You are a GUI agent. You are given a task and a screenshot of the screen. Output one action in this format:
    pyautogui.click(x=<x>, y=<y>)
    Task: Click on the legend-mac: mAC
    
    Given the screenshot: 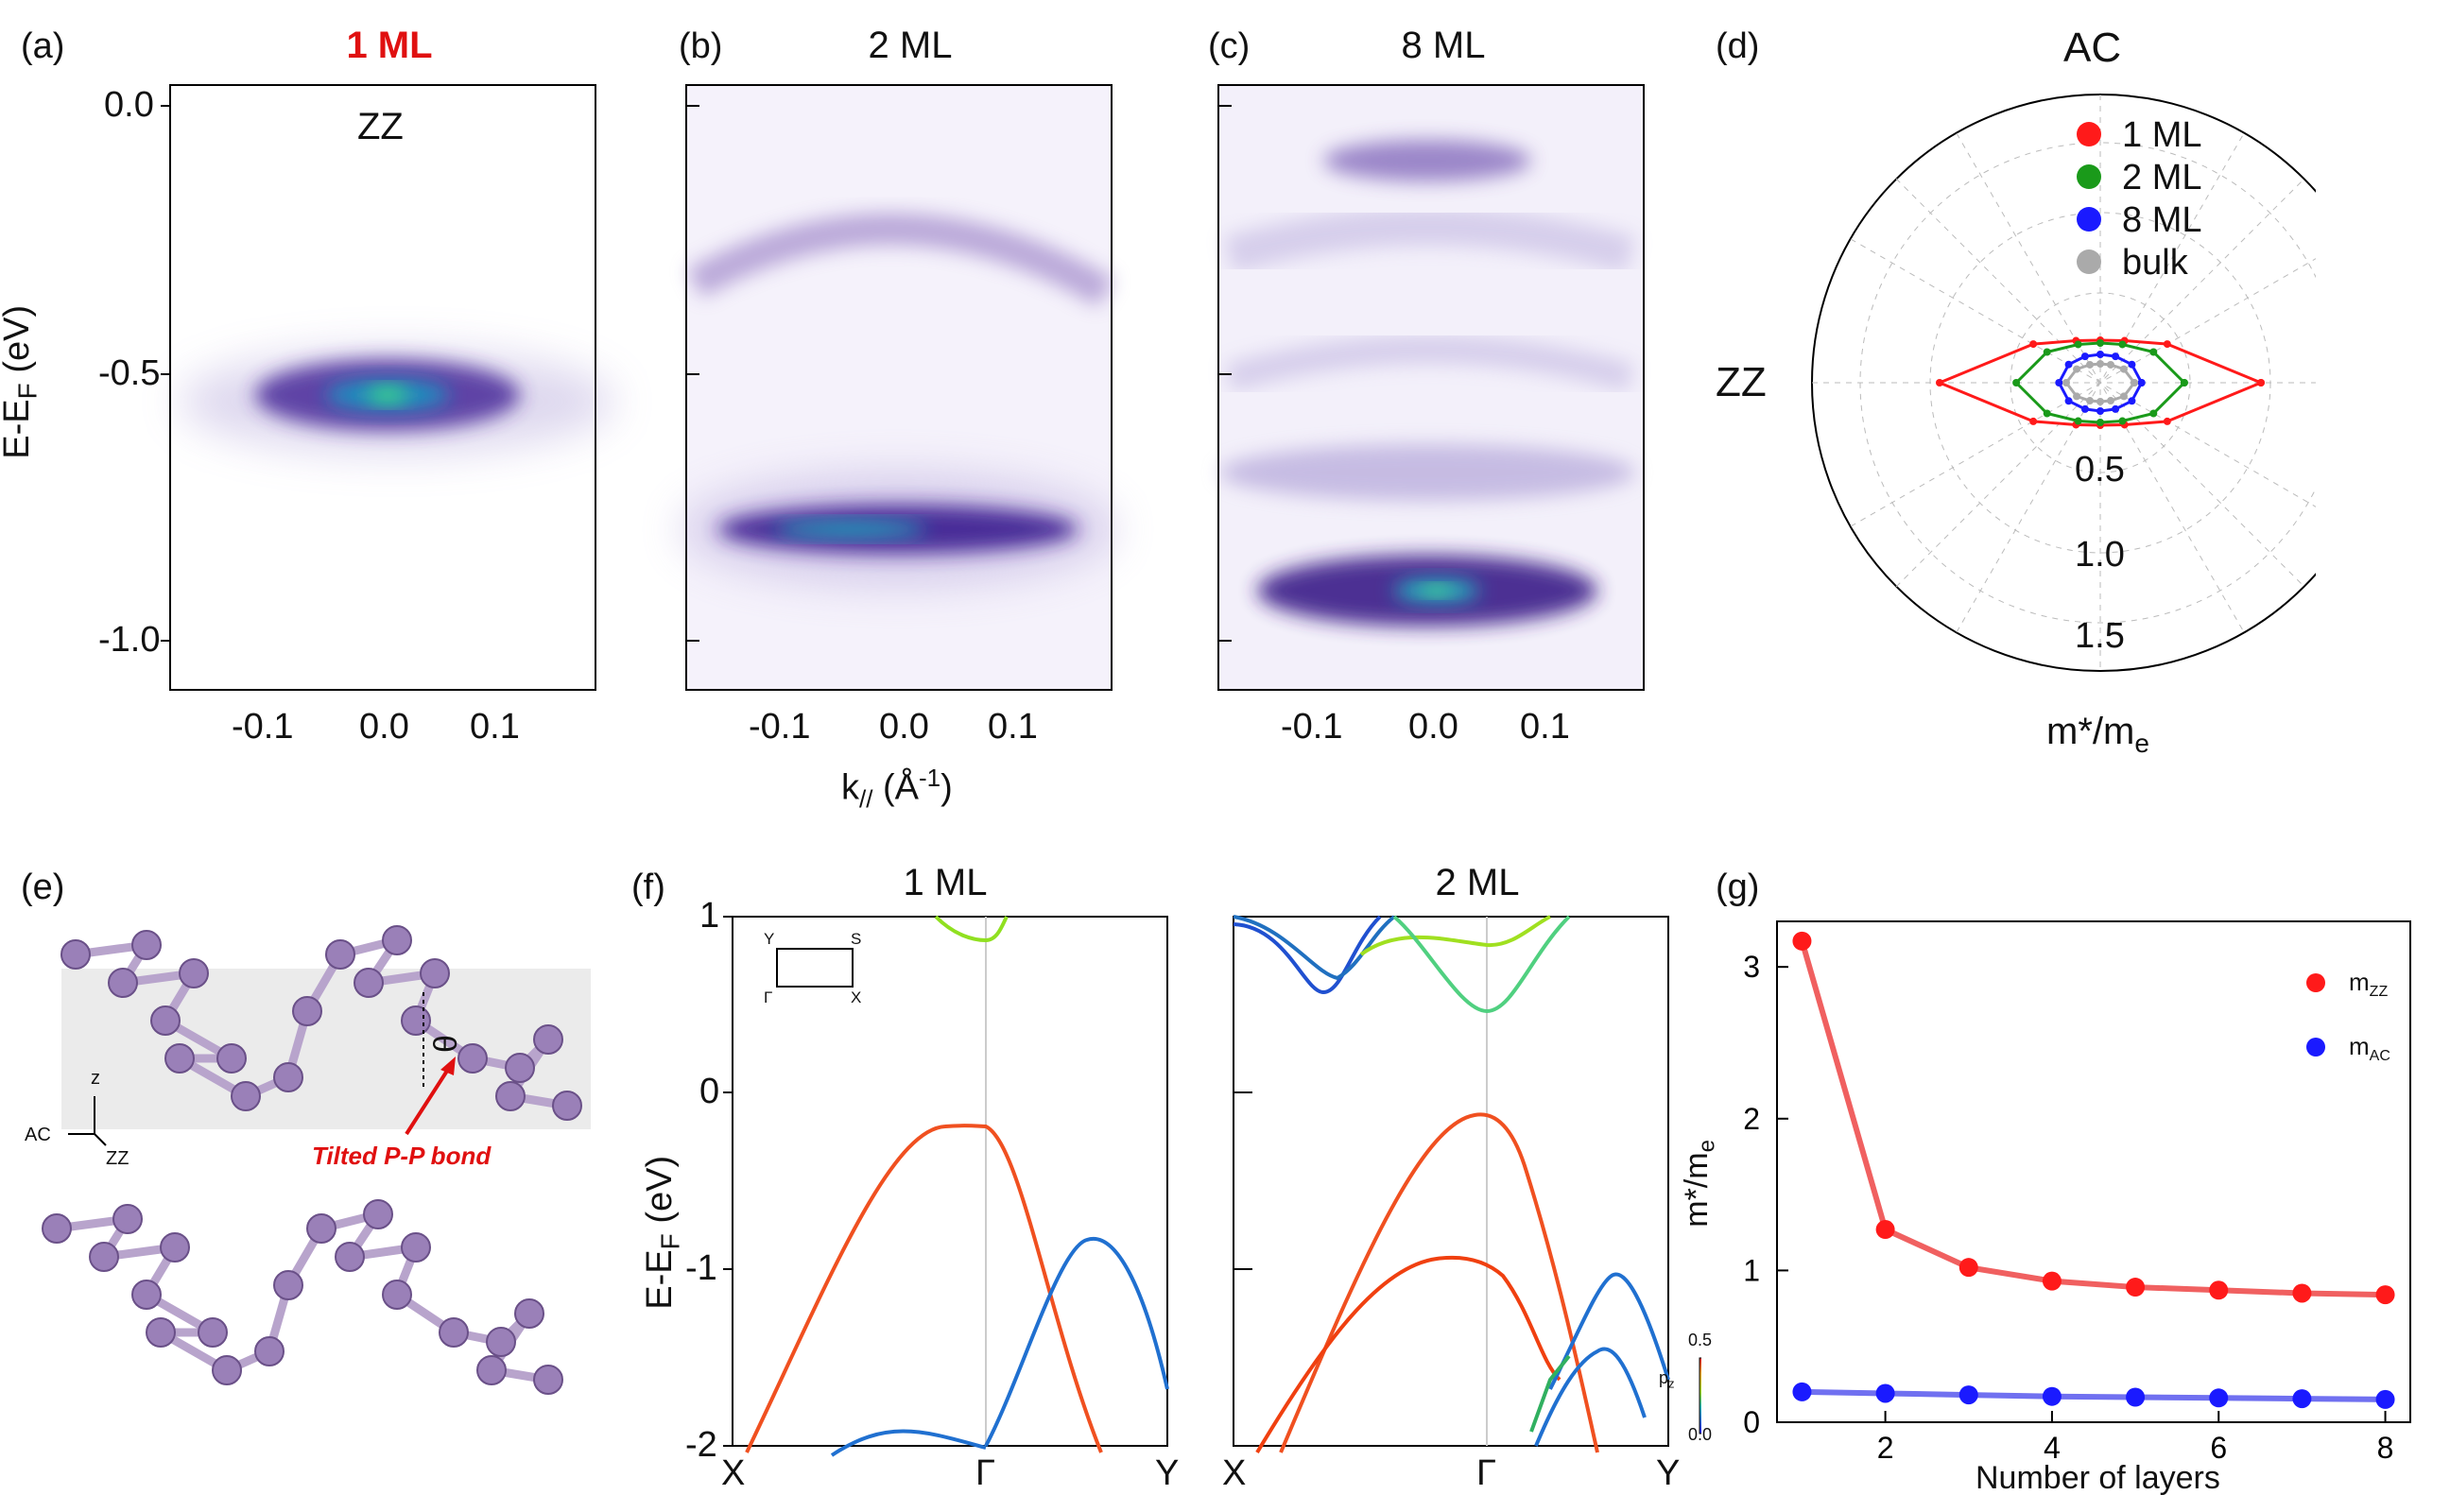 What is the action you would take?
    pyautogui.click(x=2369, y=1048)
    